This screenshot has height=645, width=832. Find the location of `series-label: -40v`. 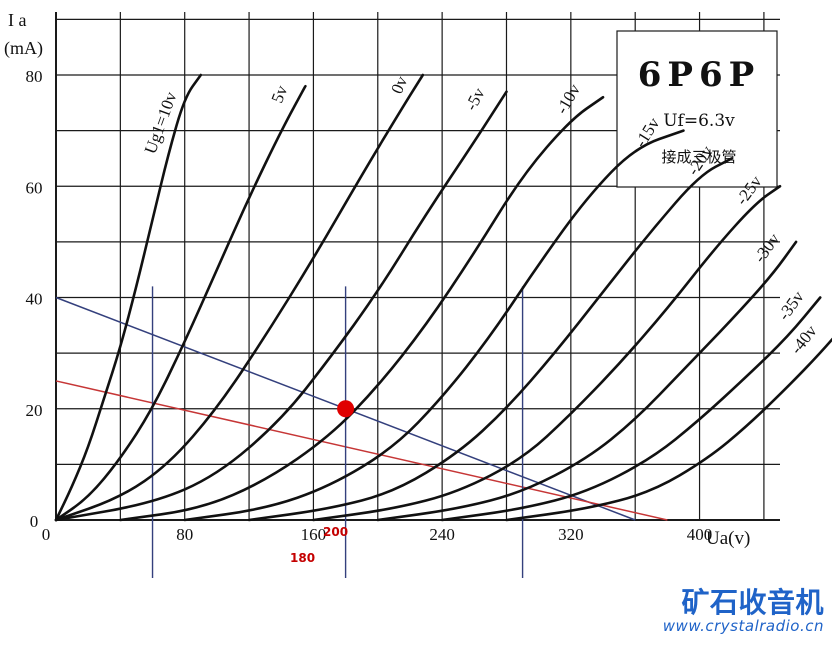

series-label: -40v is located at coordinates (804, 339).